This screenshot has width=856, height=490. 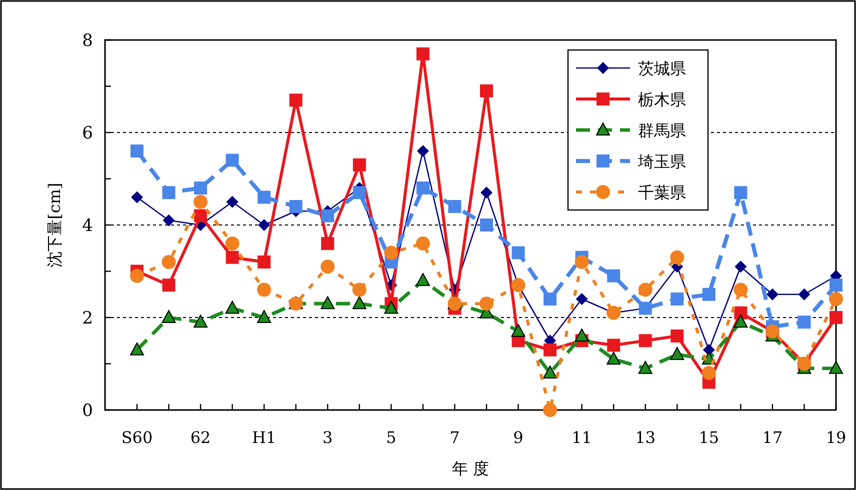 What do you see at coordinates (471, 468) in the screenshot?
I see `x-axis-title: 年 度` at bounding box center [471, 468].